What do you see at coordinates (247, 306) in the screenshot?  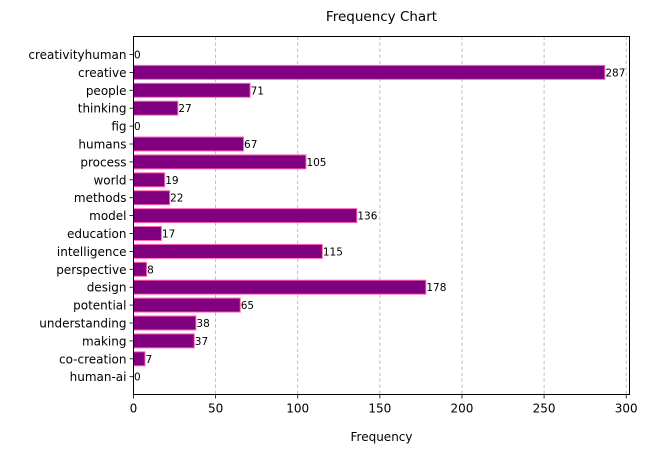 I see `bar-value-label: 65` at bounding box center [247, 306].